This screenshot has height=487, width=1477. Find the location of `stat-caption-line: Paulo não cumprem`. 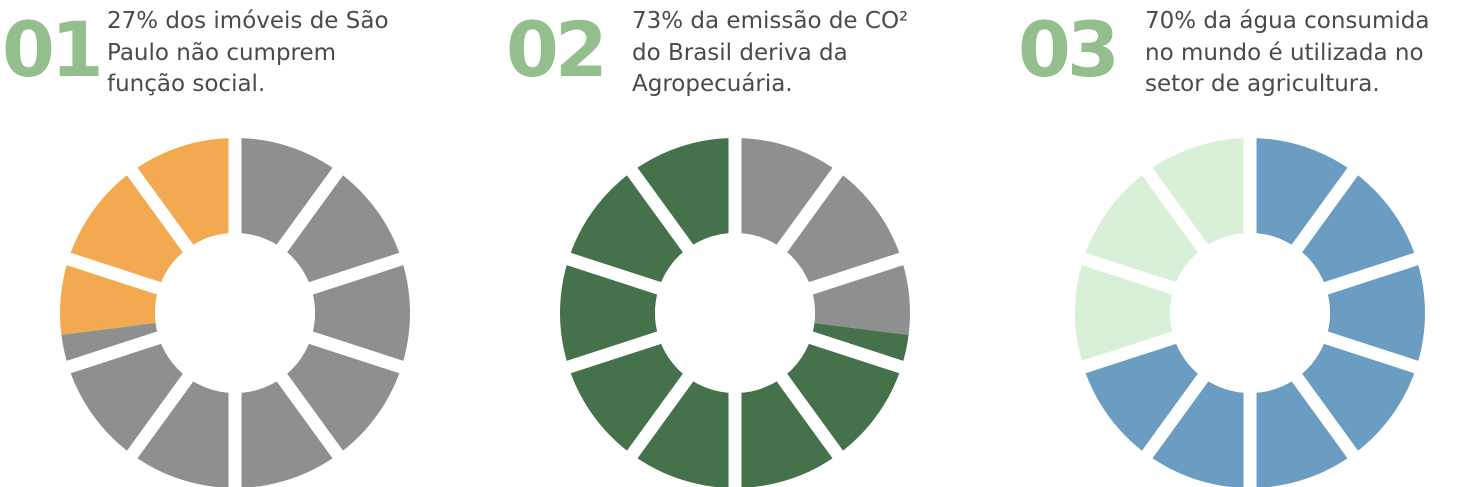

stat-caption-line: Paulo não cumprem is located at coordinates (222, 52).